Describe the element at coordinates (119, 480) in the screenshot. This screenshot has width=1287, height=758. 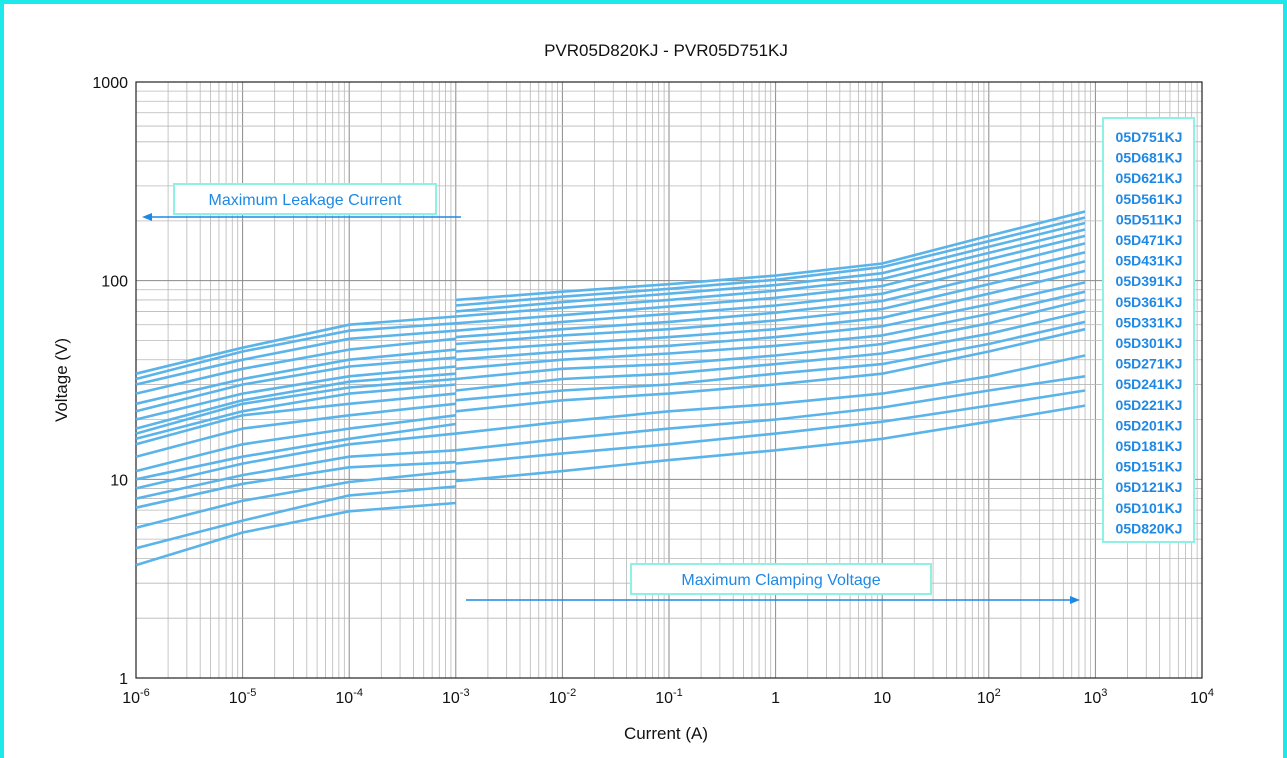
I see `y-tick-label: 10` at that location.